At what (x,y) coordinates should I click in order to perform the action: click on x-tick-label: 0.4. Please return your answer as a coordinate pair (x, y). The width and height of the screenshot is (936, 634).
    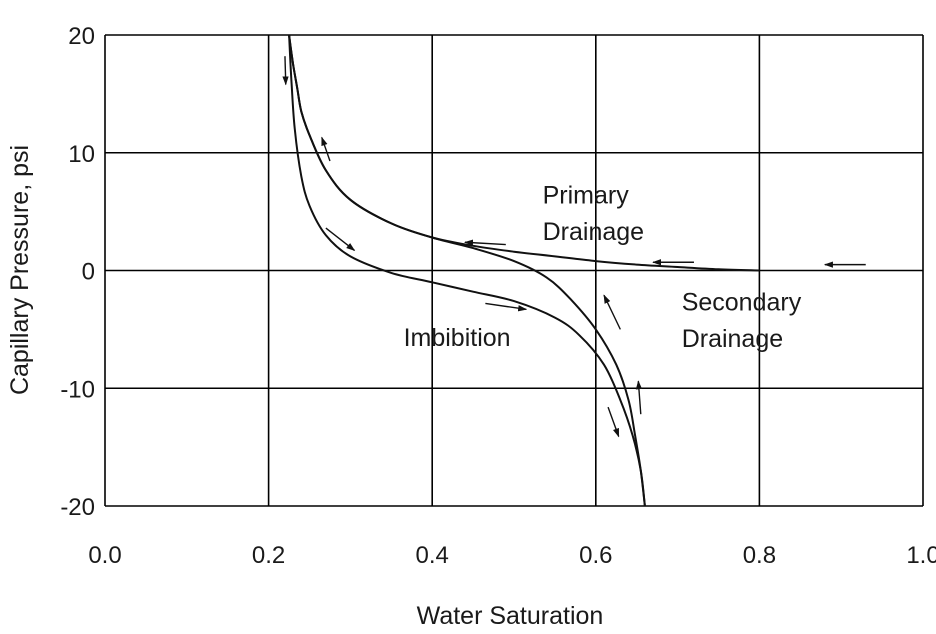
    Looking at the image, I should click on (432, 555).